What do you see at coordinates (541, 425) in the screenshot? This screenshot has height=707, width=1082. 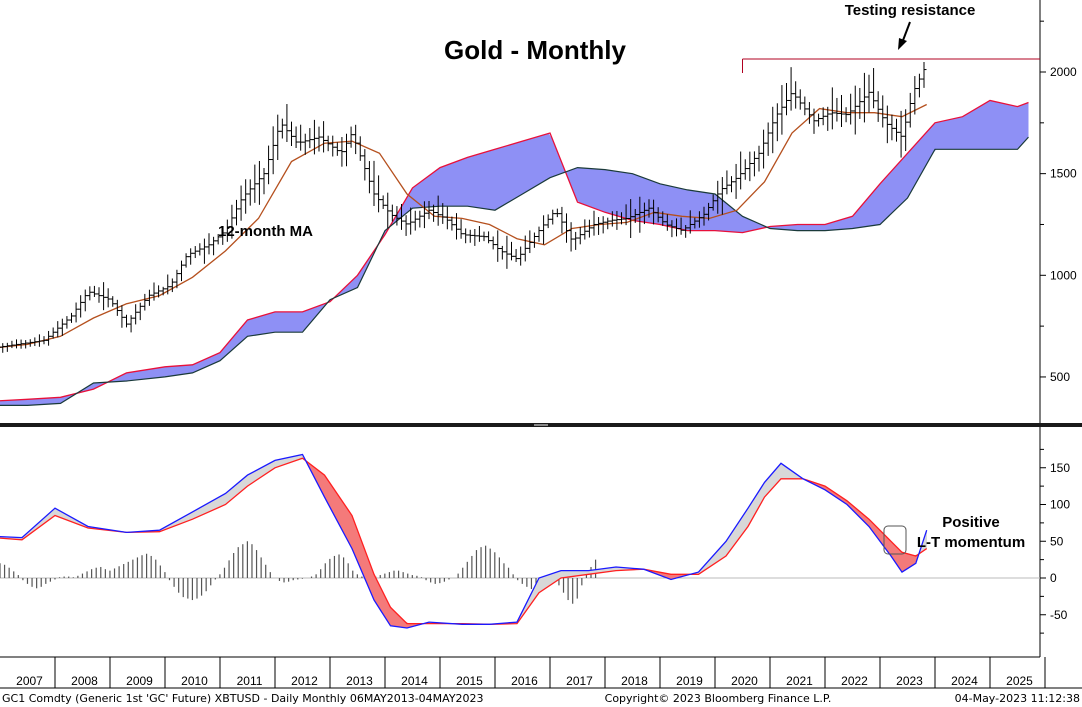 I see `panel-divider-handle` at bounding box center [541, 425].